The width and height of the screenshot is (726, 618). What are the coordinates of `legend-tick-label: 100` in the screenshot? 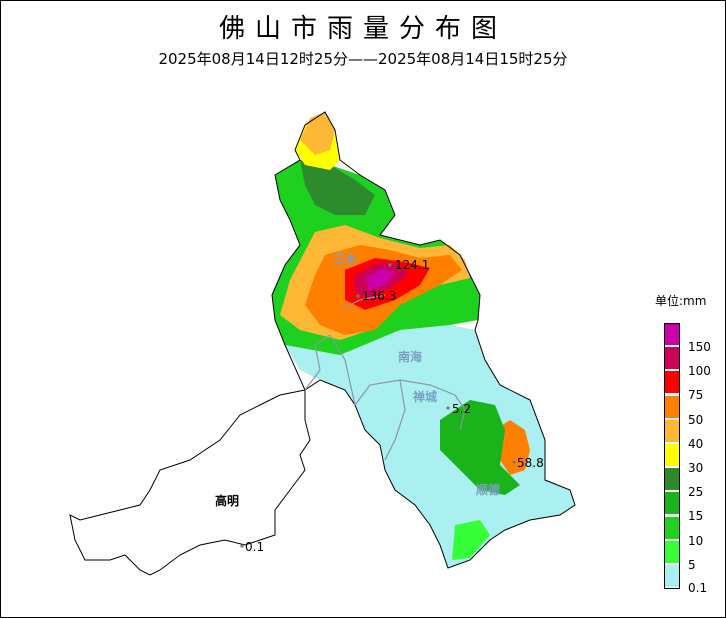 It's located at (699, 371).